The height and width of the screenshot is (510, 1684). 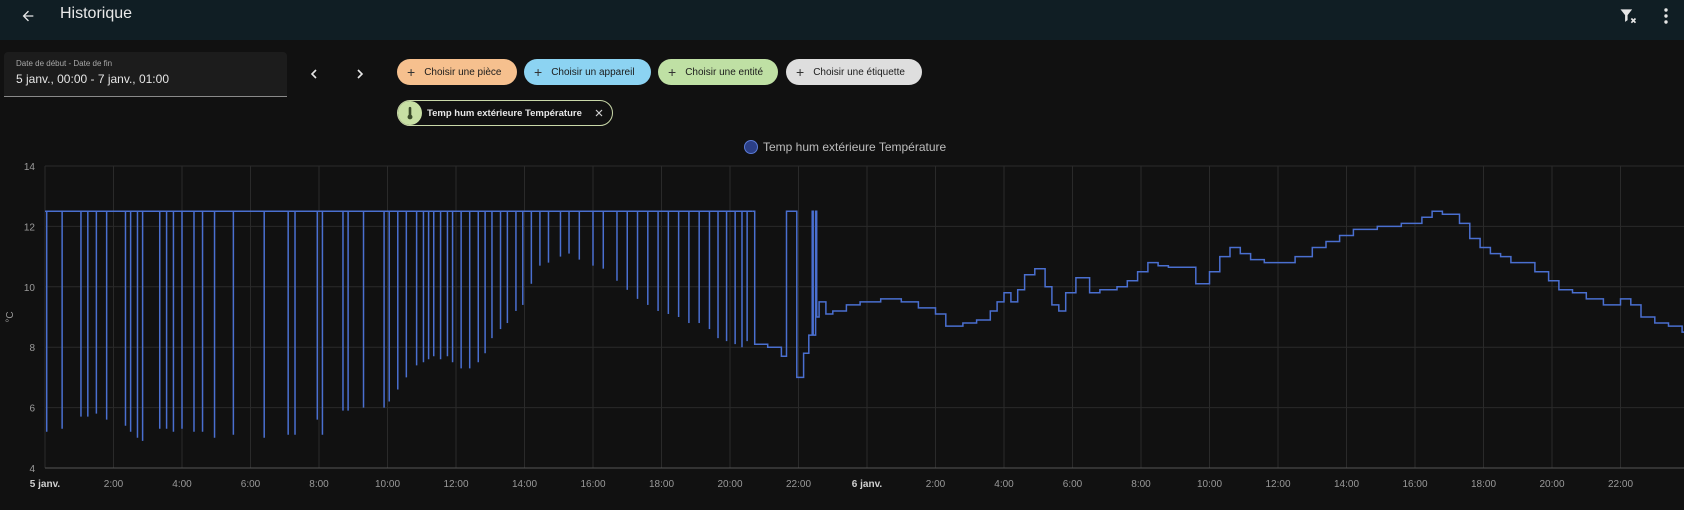 I want to click on add-area-chip: + Choisir une pièce, so click(x=457, y=72).